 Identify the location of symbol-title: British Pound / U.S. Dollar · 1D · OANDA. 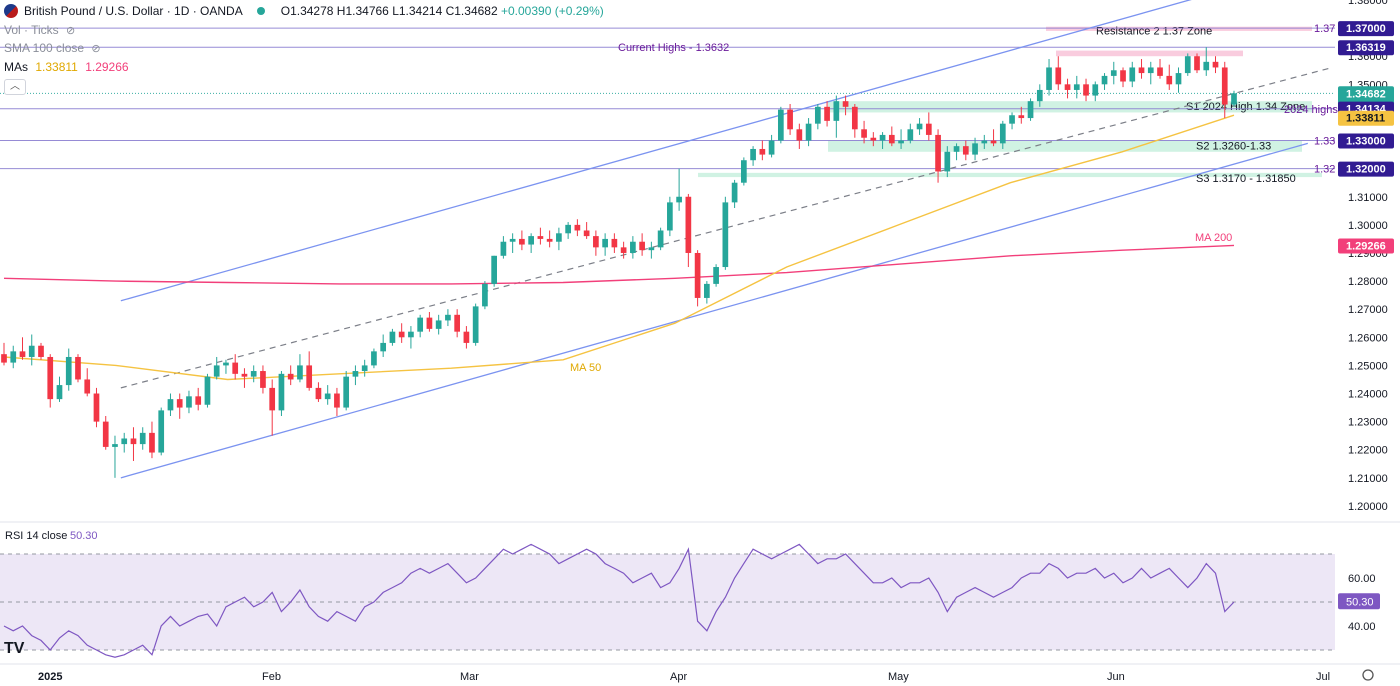
(133, 11).